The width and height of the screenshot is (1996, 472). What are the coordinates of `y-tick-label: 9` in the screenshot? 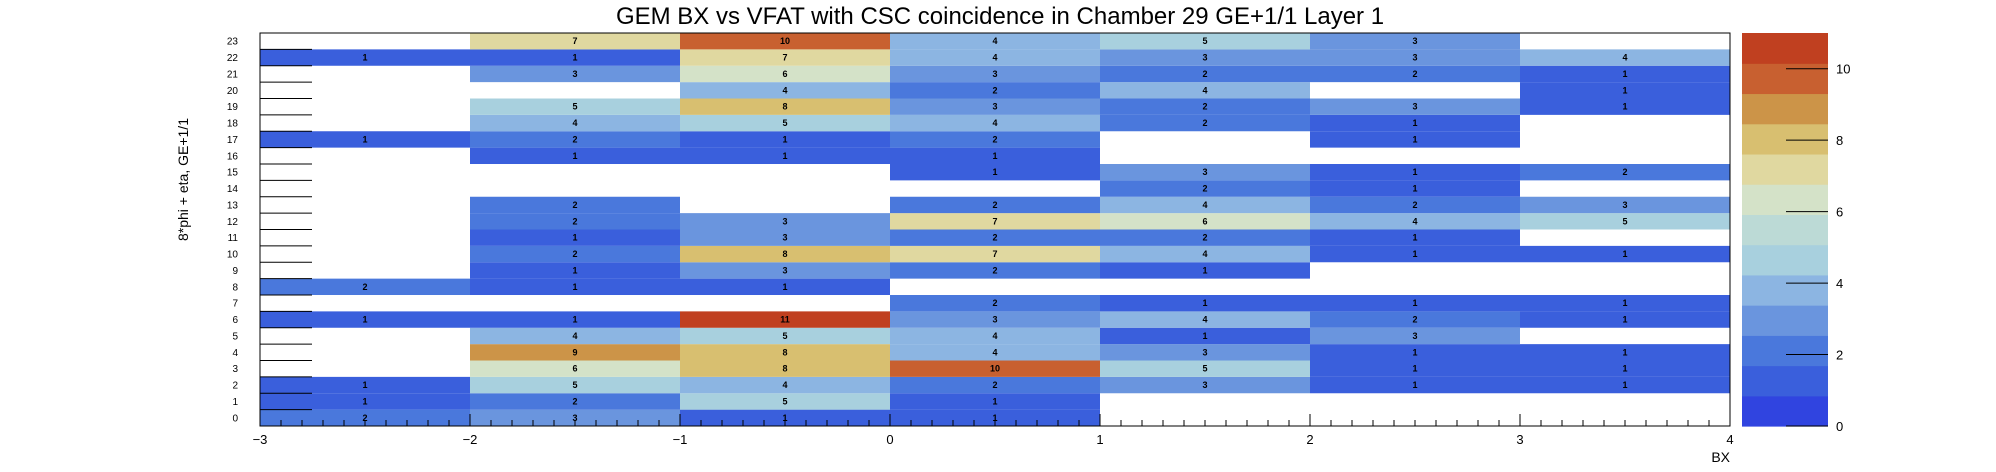 It's located at (235, 271).